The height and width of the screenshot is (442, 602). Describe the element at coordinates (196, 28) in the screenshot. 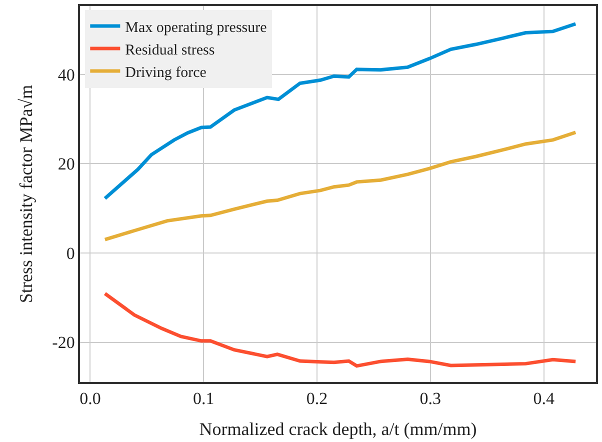

I see `legend-label: Max operating pressure` at that location.